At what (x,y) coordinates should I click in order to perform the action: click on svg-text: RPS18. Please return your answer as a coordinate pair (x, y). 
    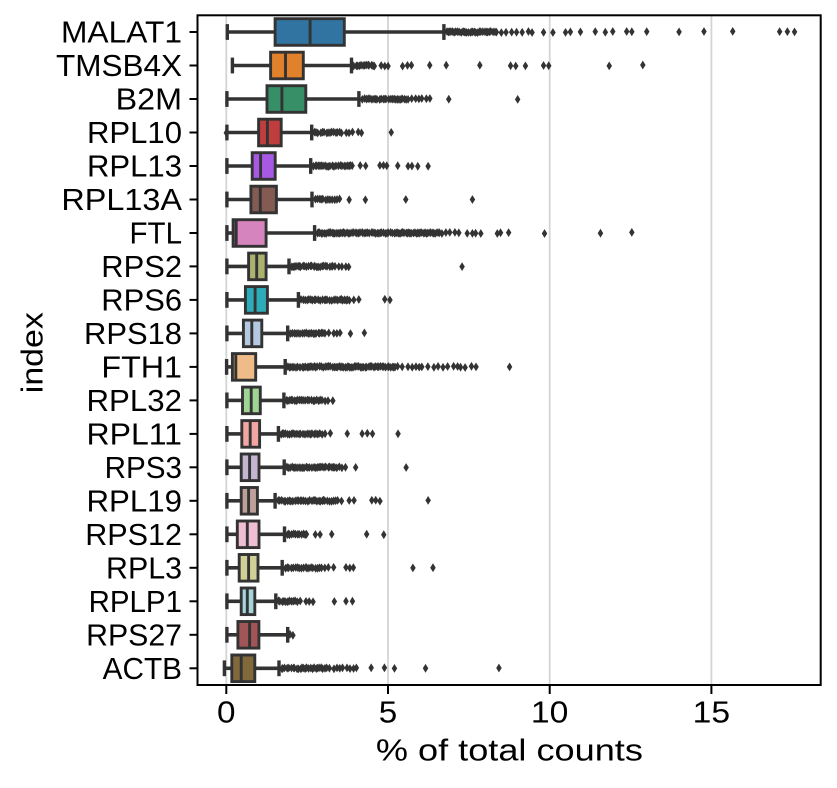
    Looking at the image, I should click on (133, 333).